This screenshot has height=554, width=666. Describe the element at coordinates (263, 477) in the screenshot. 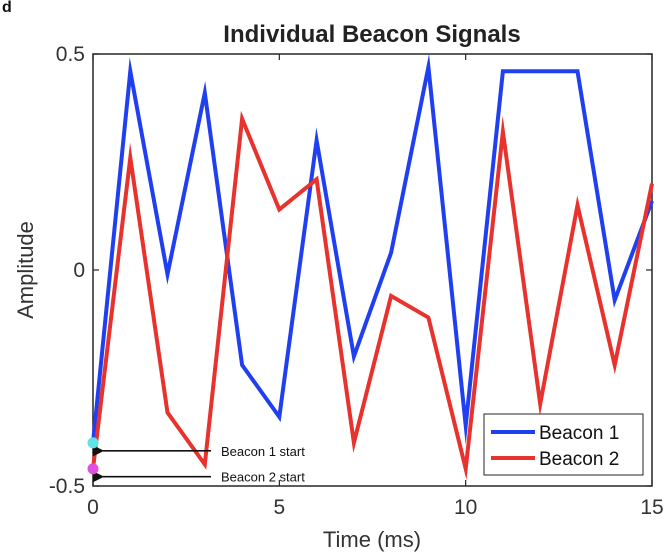

I see `annotation-label-2: Beacon 2 start` at that location.